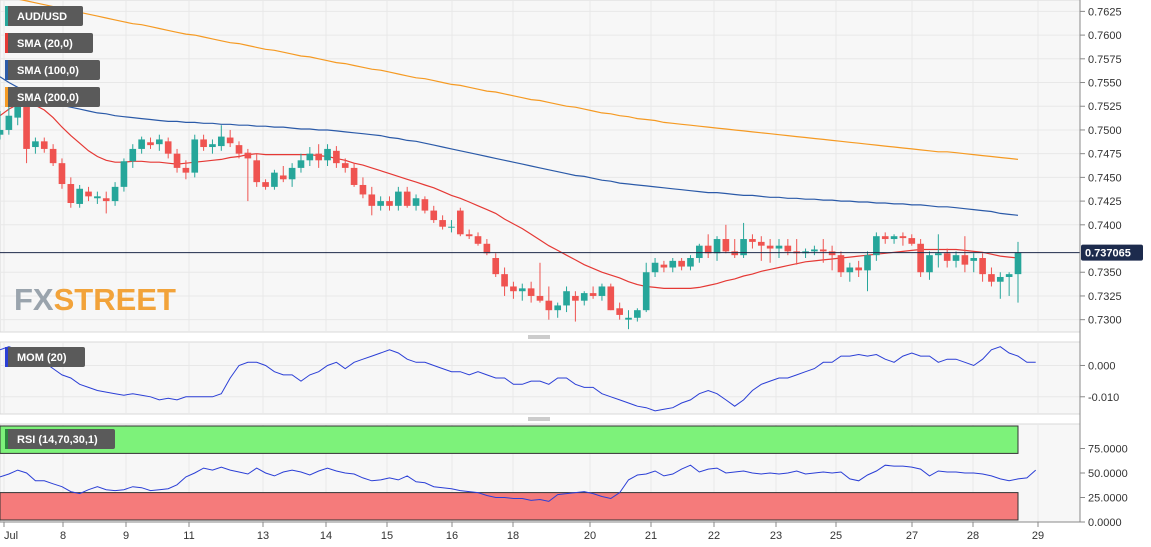 The height and width of the screenshot is (547, 1151). I want to click on rsi-tick-label: 25.0000, so click(1108, 499).